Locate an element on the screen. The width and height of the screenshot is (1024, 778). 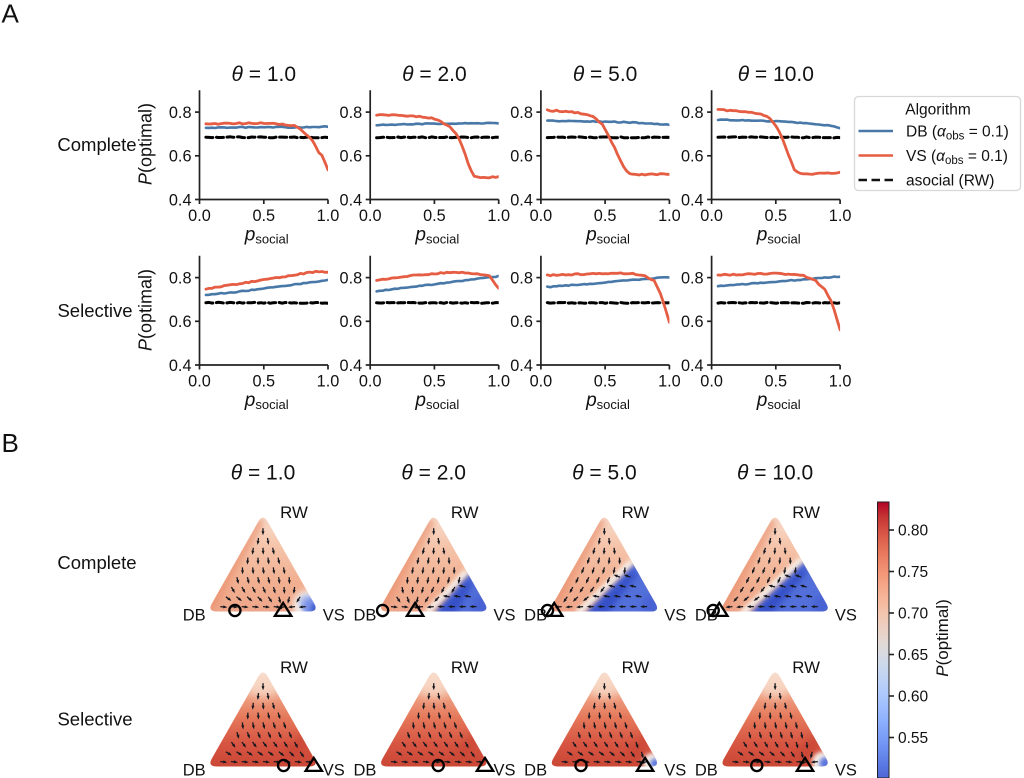
svg-text: B is located at coordinates (10, 443).